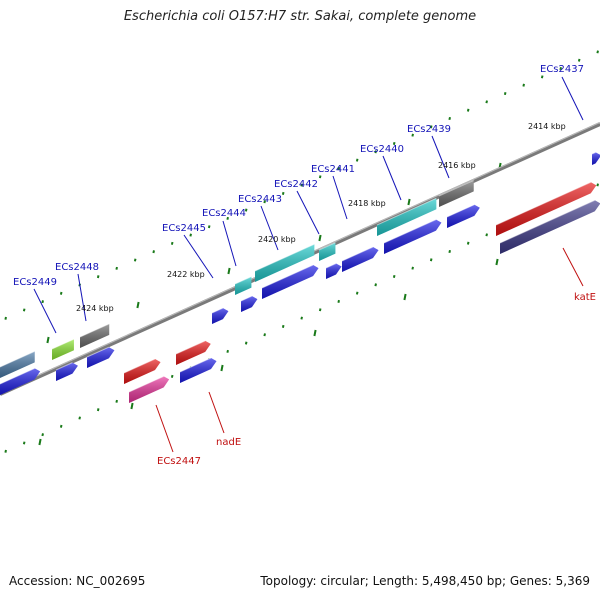 This screenshot has width=600, height=600. I want to click on gene-ecs2439-bevel, so click(460, 211).